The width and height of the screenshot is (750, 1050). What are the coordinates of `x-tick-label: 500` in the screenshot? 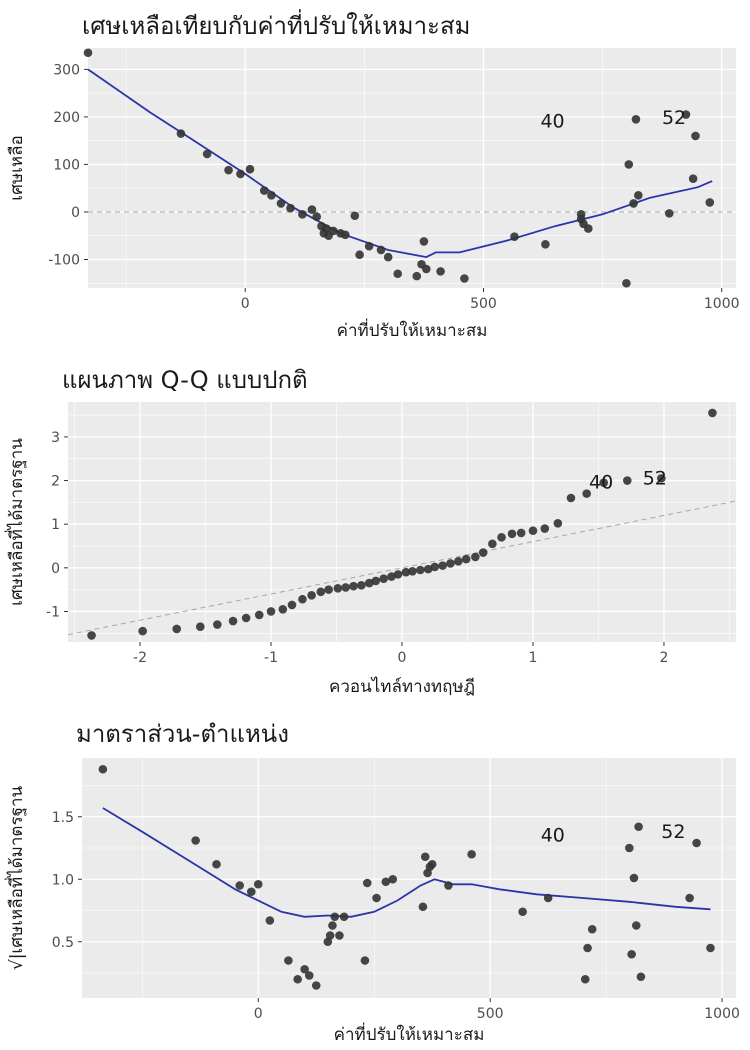 It's located at (483, 304).